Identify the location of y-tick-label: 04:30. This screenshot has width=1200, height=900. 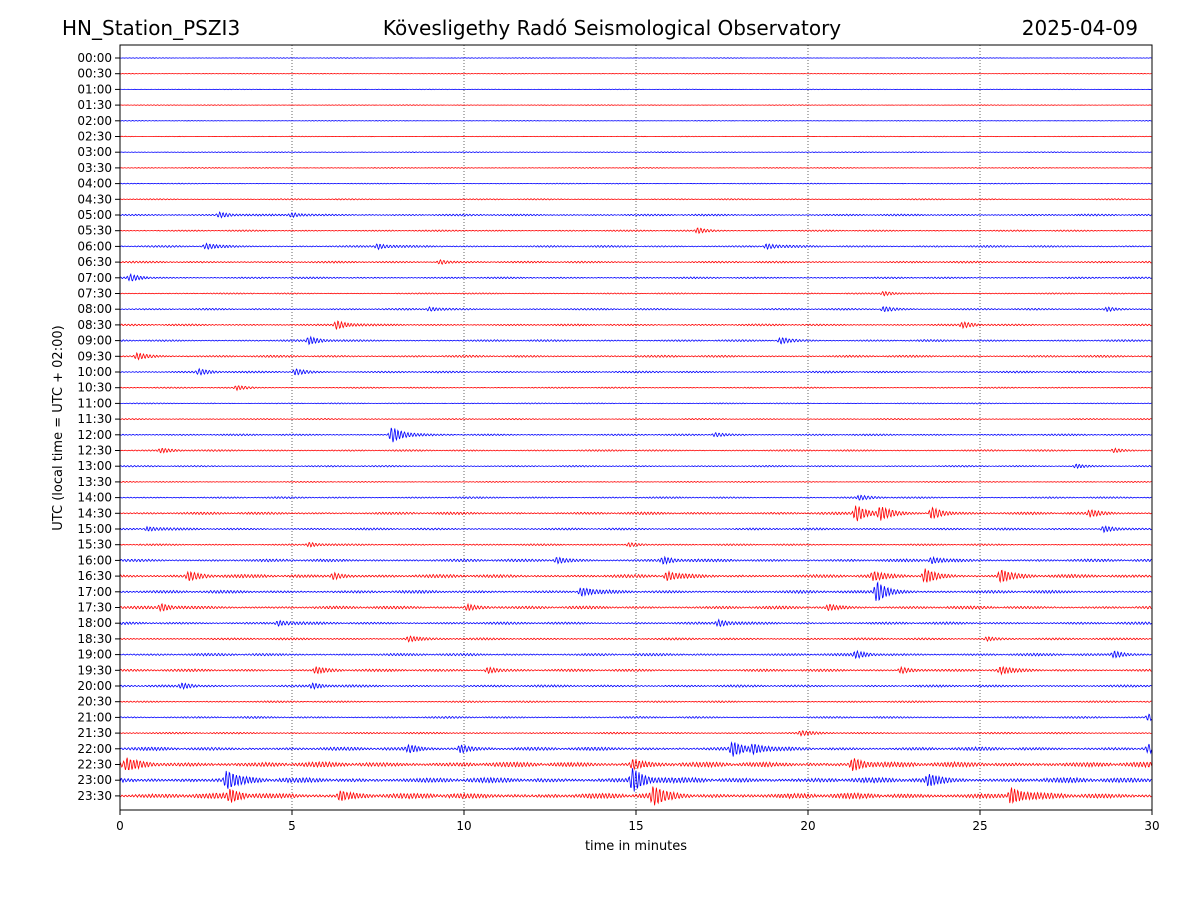
(94, 199).